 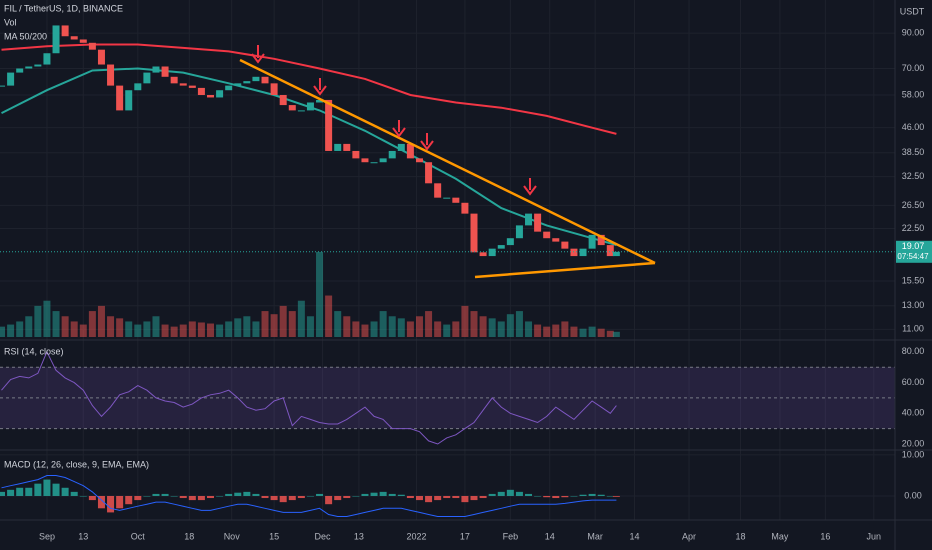 What do you see at coordinates (465, 536) in the screenshot?
I see `x-tick-label: 17` at bounding box center [465, 536].